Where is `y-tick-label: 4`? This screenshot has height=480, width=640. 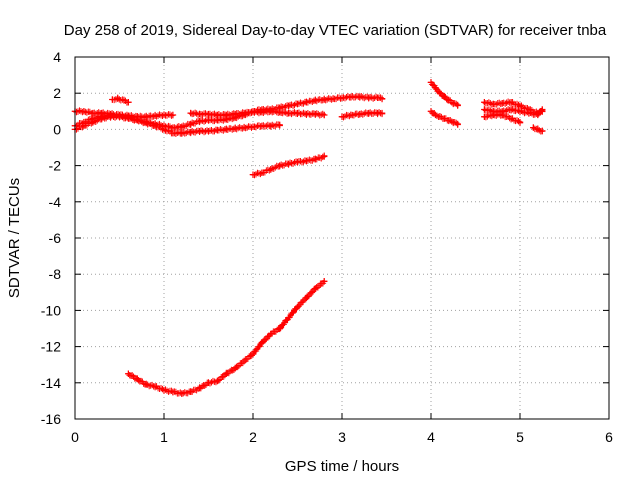
y-tick-label: 4 is located at coordinates (57, 57).